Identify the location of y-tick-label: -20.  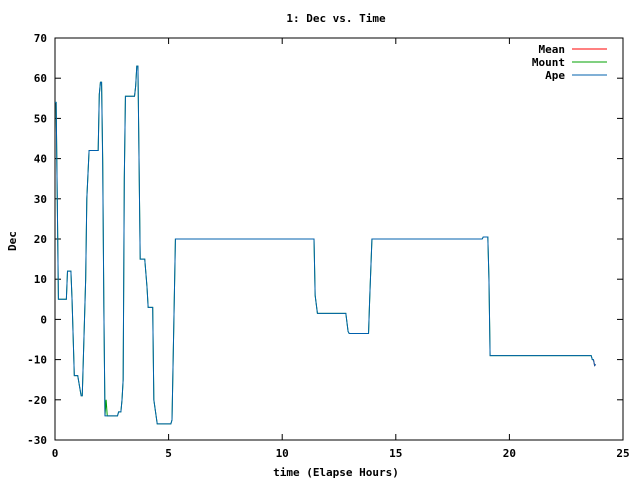
(37, 400).